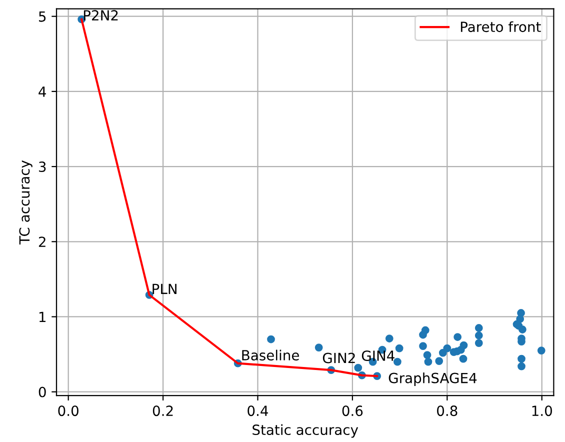 Image resolution: width=565 pixels, height=442 pixels. Describe the element at coordinates (164, 289) in the screenshot. I see `annotation: PLN` at that location.